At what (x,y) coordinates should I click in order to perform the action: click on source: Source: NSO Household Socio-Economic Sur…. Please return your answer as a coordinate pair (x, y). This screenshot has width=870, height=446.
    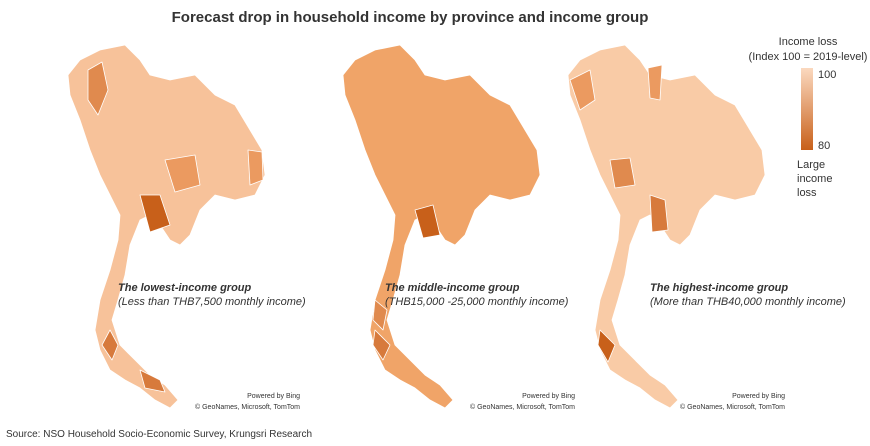
    Looking at the image, I should click on (159, 434).